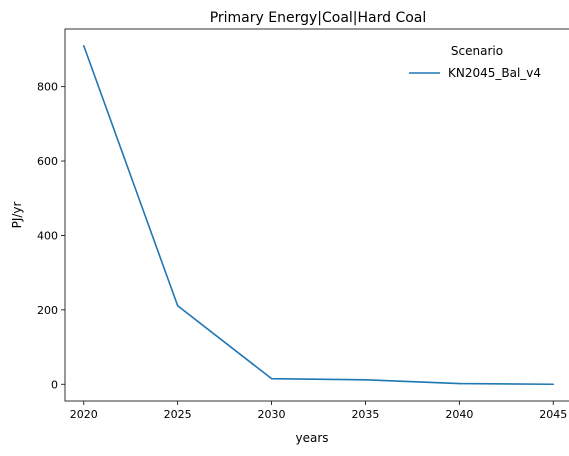  Describe the element at coordinates (311, 438) in the screenshot. I see `x-axis-label: years` at that location.